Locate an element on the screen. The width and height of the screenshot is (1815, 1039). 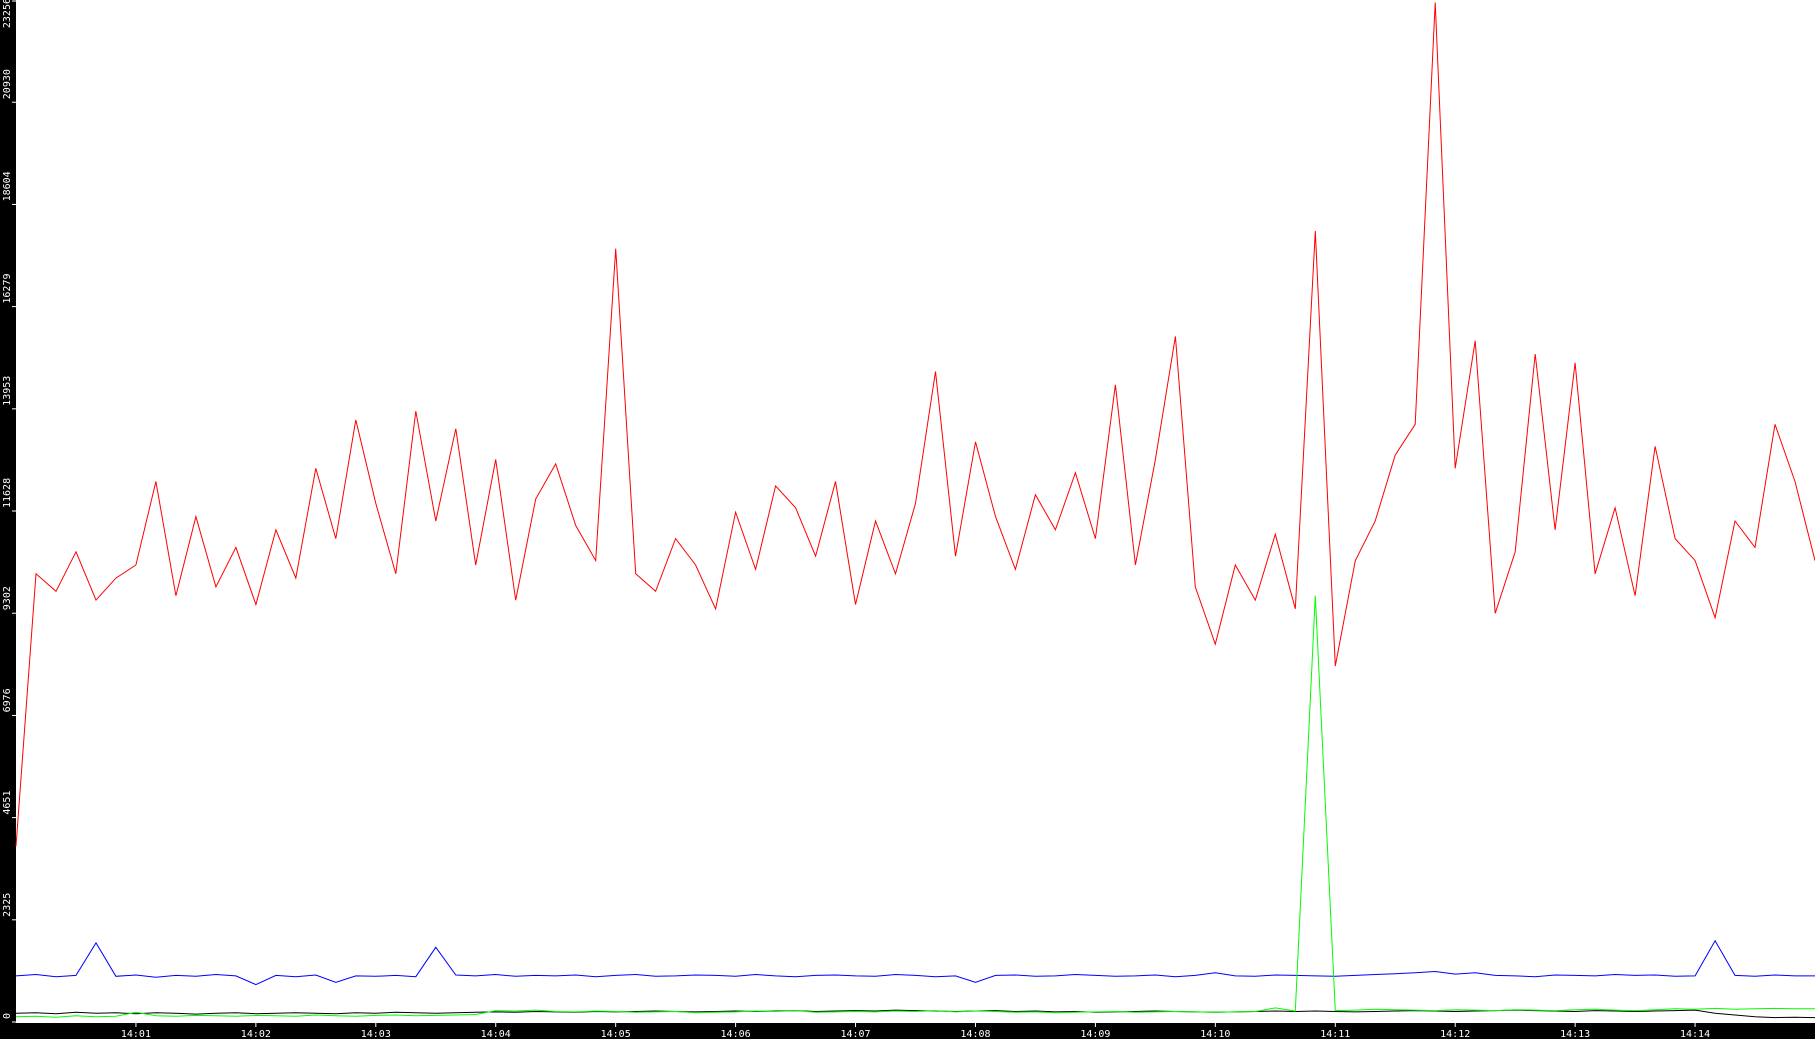
series-line-blue is located at coordinates (915, 962).